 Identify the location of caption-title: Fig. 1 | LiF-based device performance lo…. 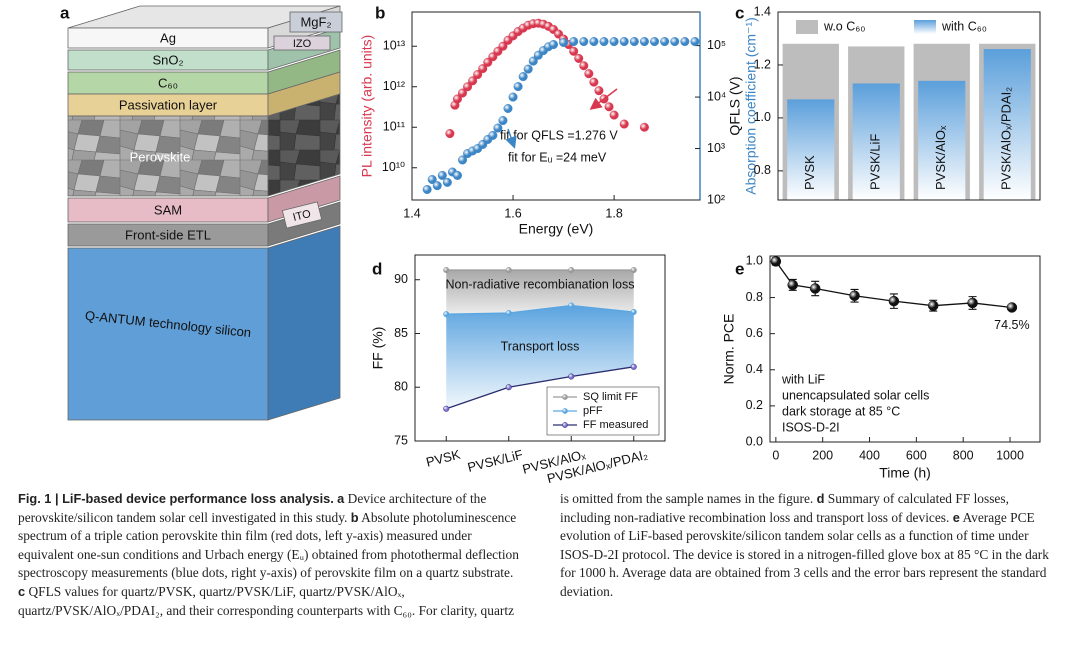
(176, 498).